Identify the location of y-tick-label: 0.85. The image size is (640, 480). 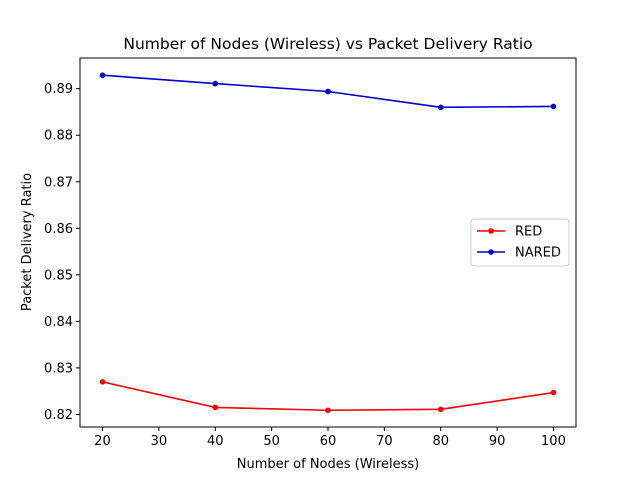
(58, 275).